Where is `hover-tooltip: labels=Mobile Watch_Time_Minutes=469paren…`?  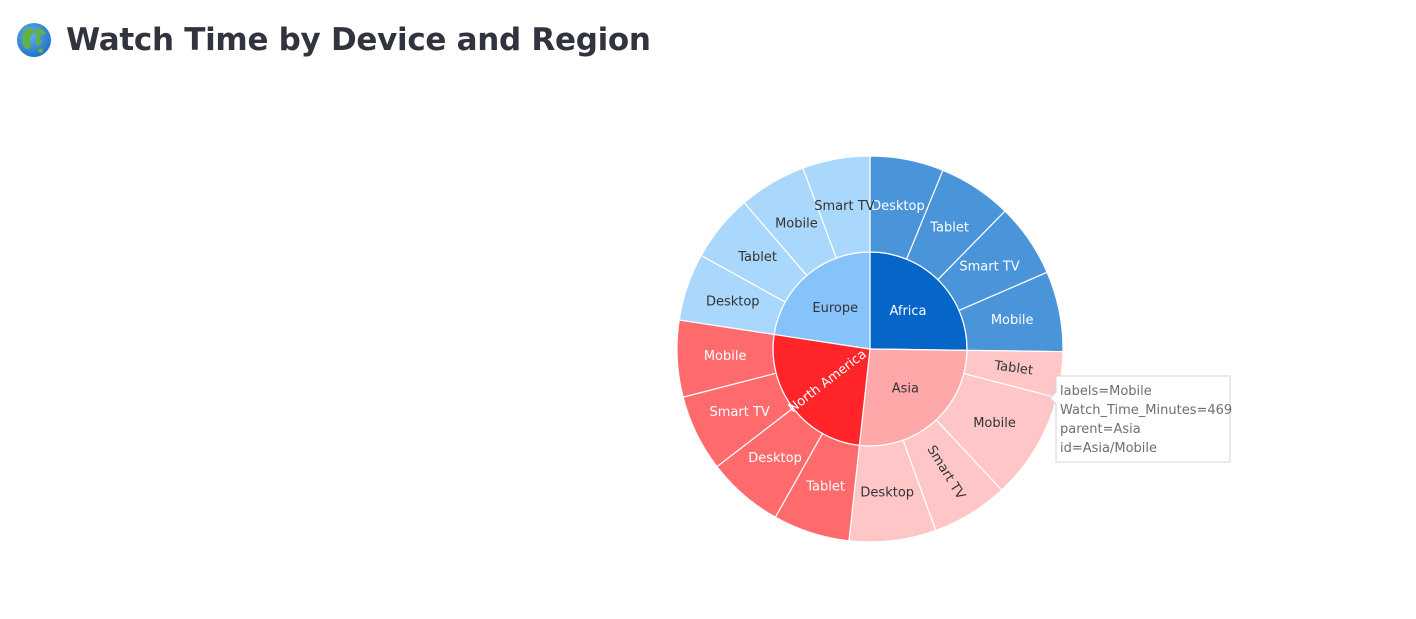
hover-tooltip: labels=Mobile Watch_Time_Minutes=469paren… is located at coordinates (1140, 419).